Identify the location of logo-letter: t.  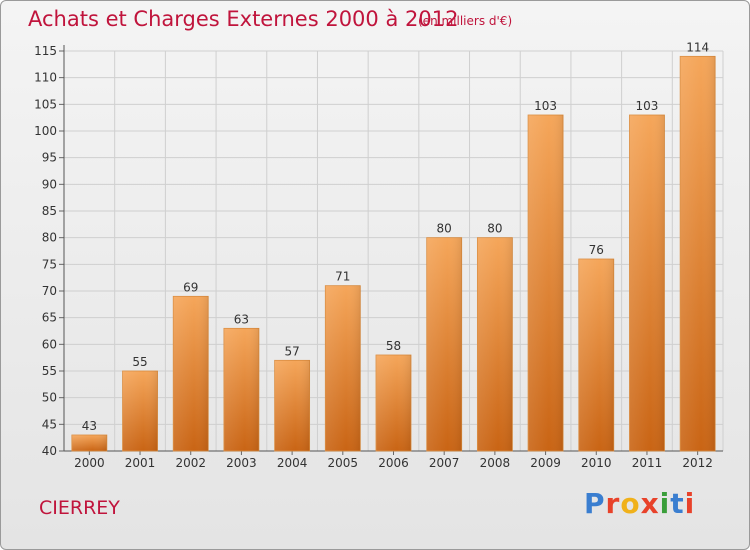
(677, 503).